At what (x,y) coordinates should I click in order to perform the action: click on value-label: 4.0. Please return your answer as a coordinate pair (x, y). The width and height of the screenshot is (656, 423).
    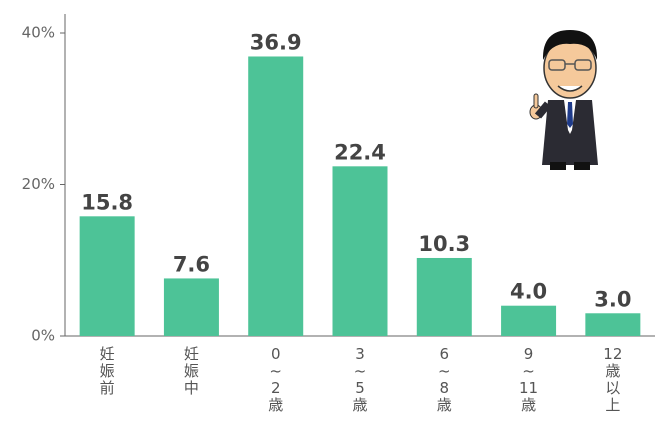
    Looking at the image, I should click on (528, 292).